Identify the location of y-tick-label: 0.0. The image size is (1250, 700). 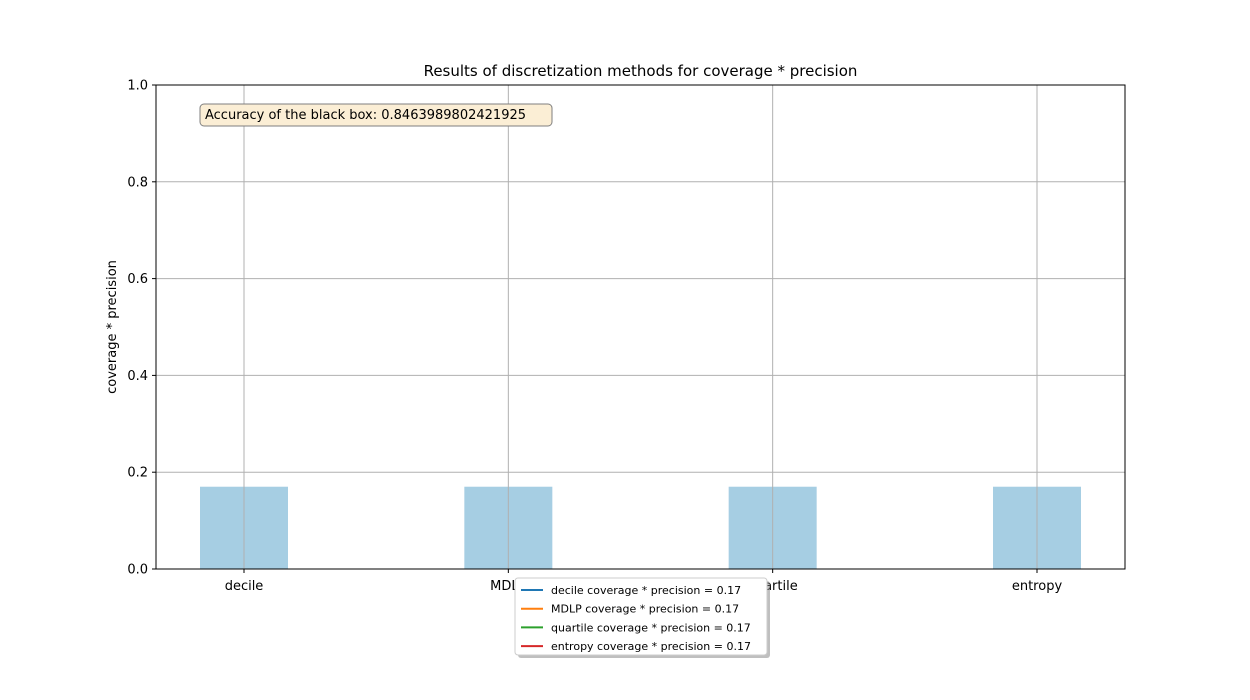
(137, 570).